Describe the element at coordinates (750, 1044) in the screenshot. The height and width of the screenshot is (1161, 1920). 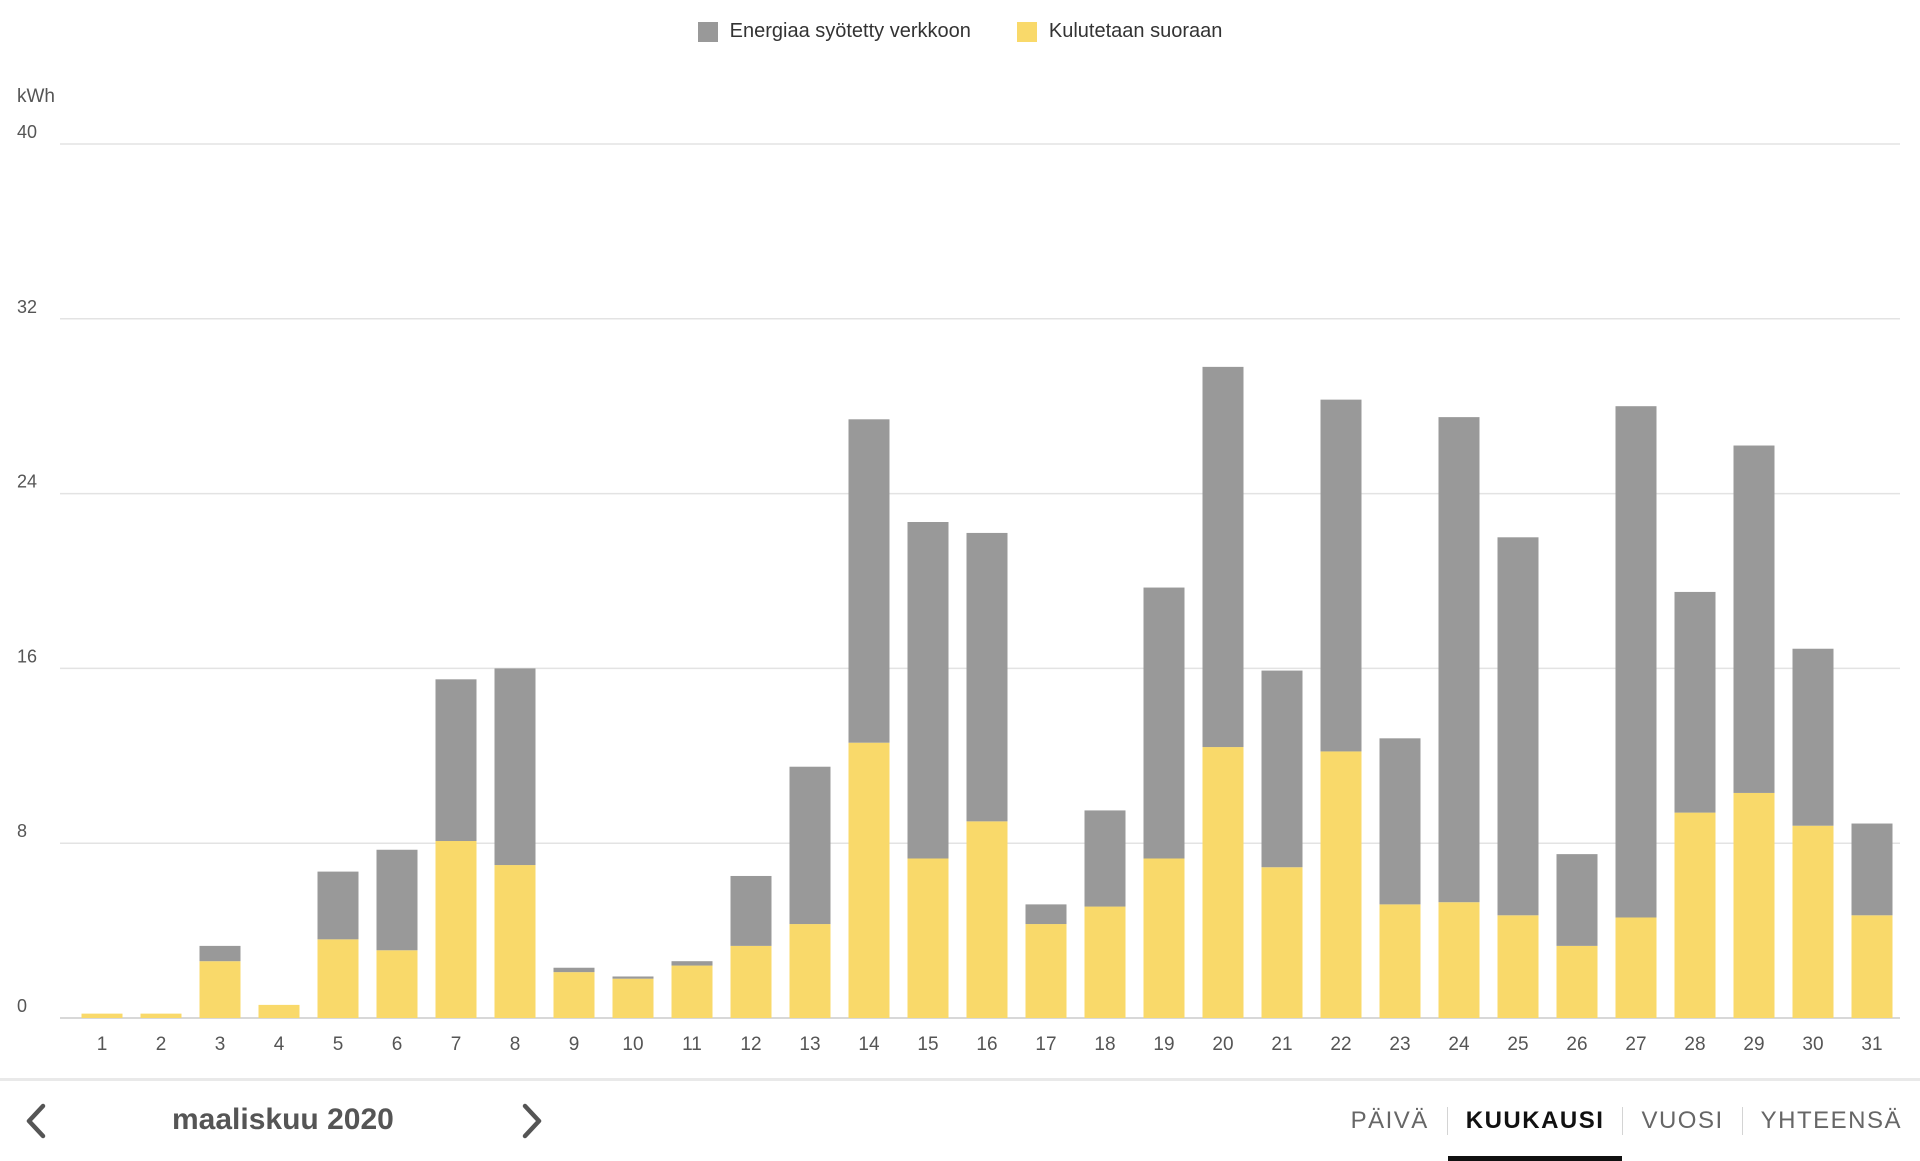
I see `x-tick-label: 12` at that location.